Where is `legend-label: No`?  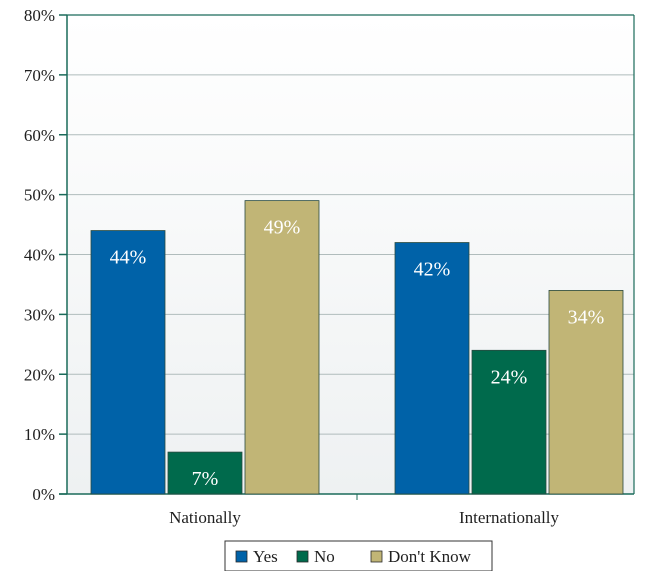
legend-label: No is located at coordinates (324, 556).